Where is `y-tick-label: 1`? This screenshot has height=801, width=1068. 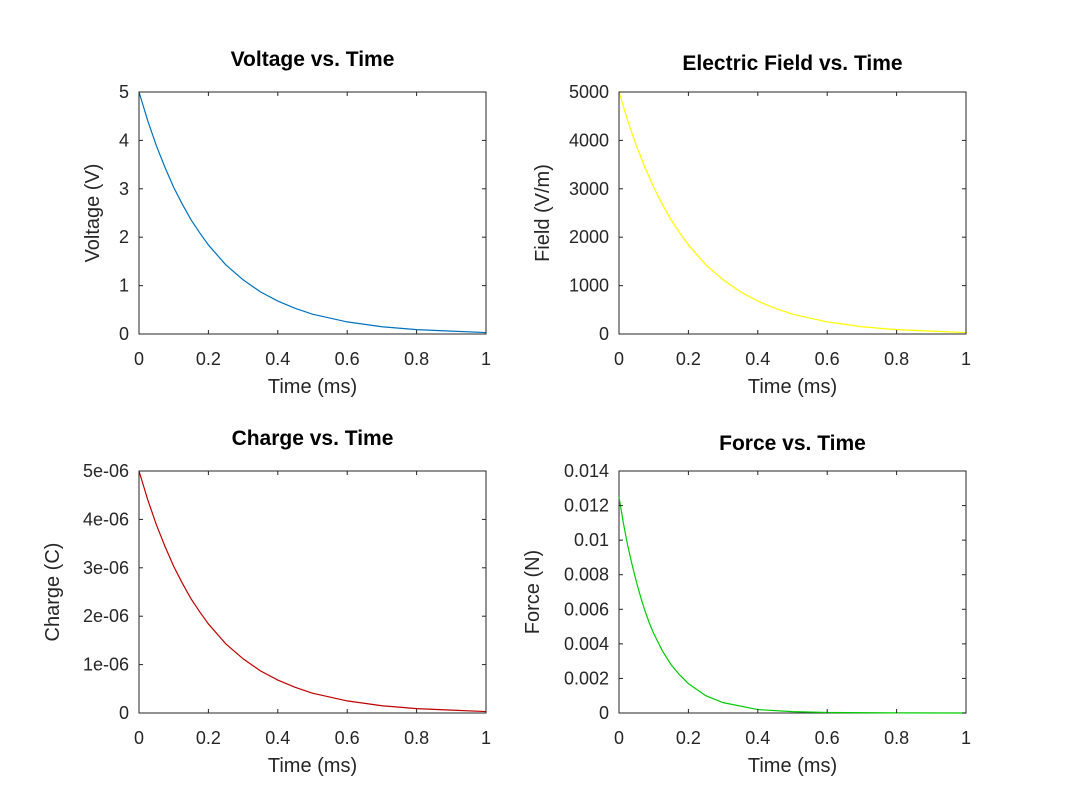
y-tick-label: 1 is located at coordinates (124, 286).